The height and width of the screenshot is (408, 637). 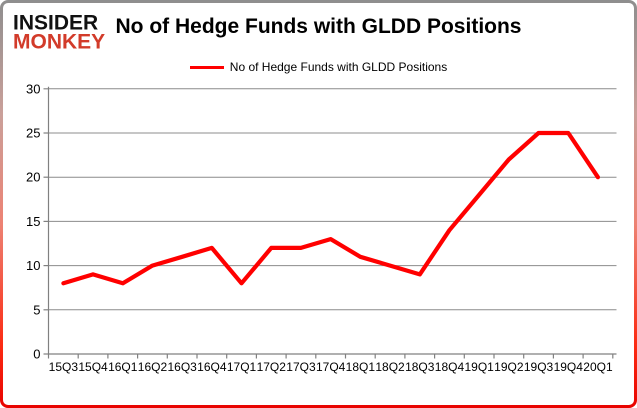 What do you see at coordinates (33, 265) in the screenshot?
I see `y-axis-label-10: 10` at bounding box center [33, 265].